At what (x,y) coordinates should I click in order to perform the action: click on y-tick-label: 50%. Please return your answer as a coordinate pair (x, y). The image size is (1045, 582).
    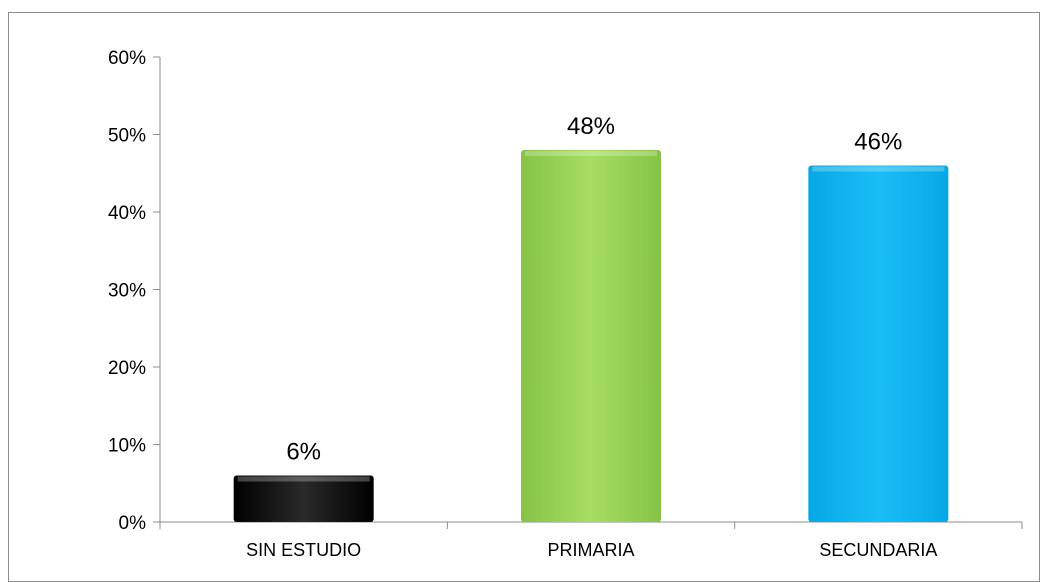
    Looking at the image, I should click on (127, 136).